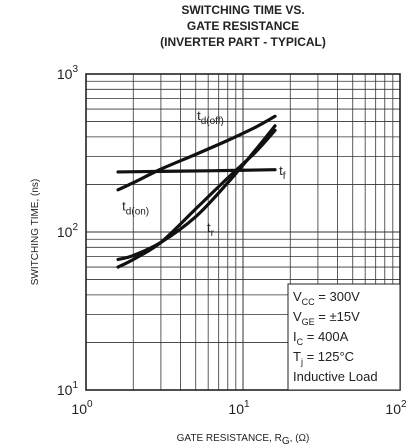  I want to click on annotation-main: Inductive Load, so click(335, 376).